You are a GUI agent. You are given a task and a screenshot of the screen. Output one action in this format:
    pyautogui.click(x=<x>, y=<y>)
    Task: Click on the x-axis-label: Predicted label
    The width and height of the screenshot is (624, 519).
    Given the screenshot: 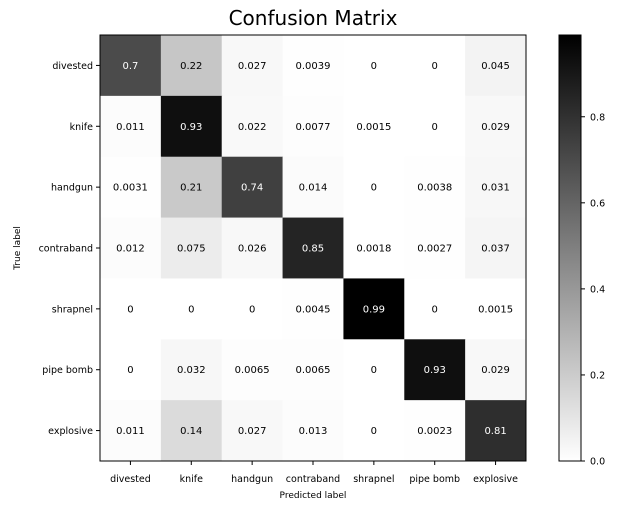 What is the action you would take?
    pyautogui.click(x=313, y=496)
    